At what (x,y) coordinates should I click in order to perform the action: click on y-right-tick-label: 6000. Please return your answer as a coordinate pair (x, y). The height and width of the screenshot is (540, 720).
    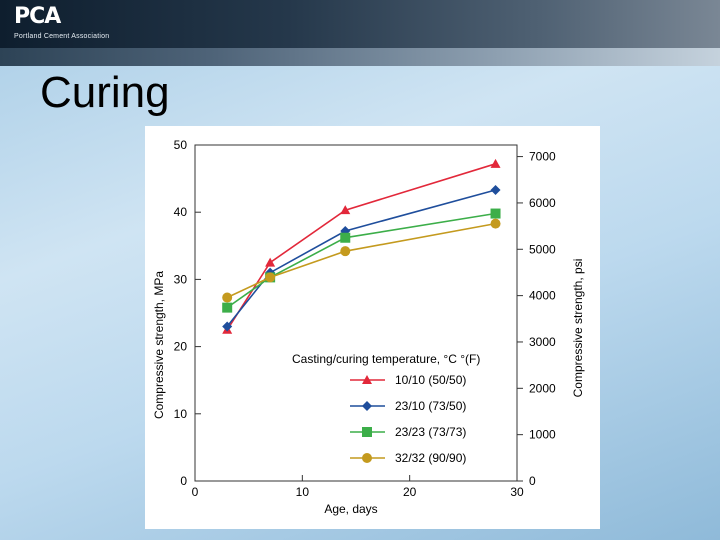
    Looking at the image, I should click on (542, 203).